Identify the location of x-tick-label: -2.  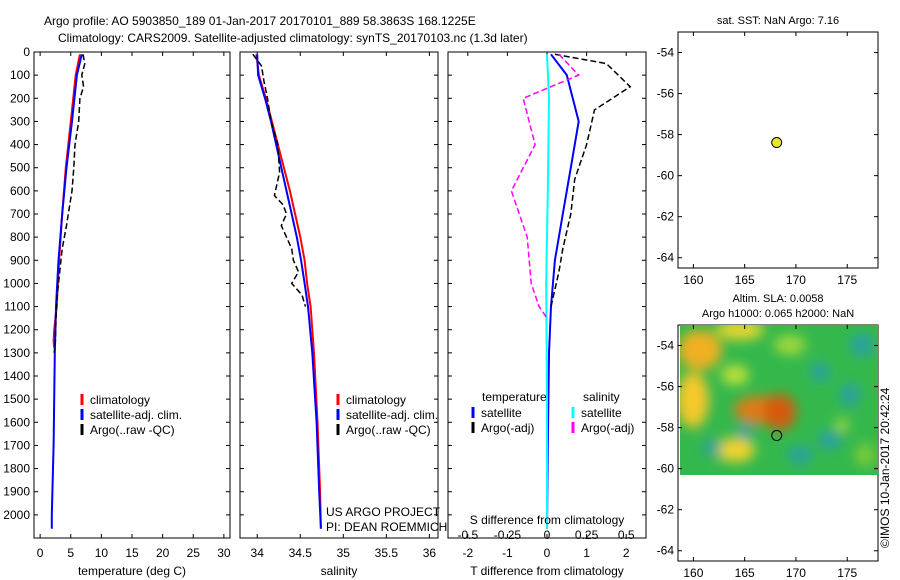
(467, 553).